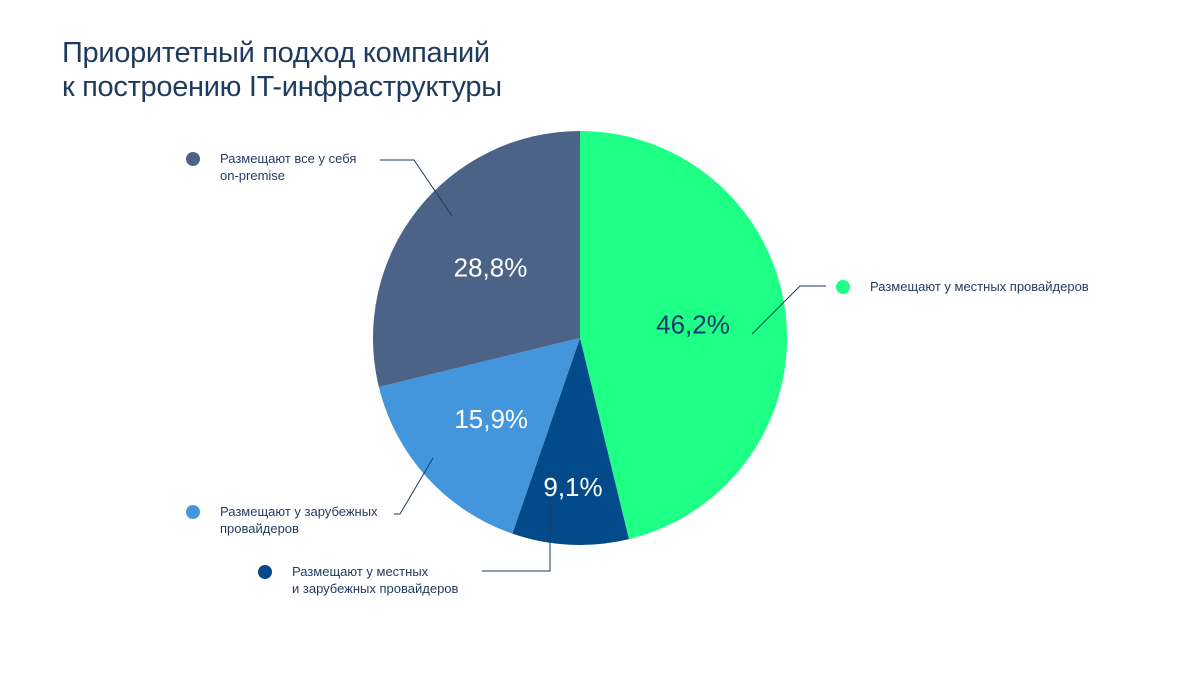 The image size is (1200, 675). What do you see at coordinates (843, 287) in the screenshot?
I see `legend-dot-local` at bounding box center [843, 287].